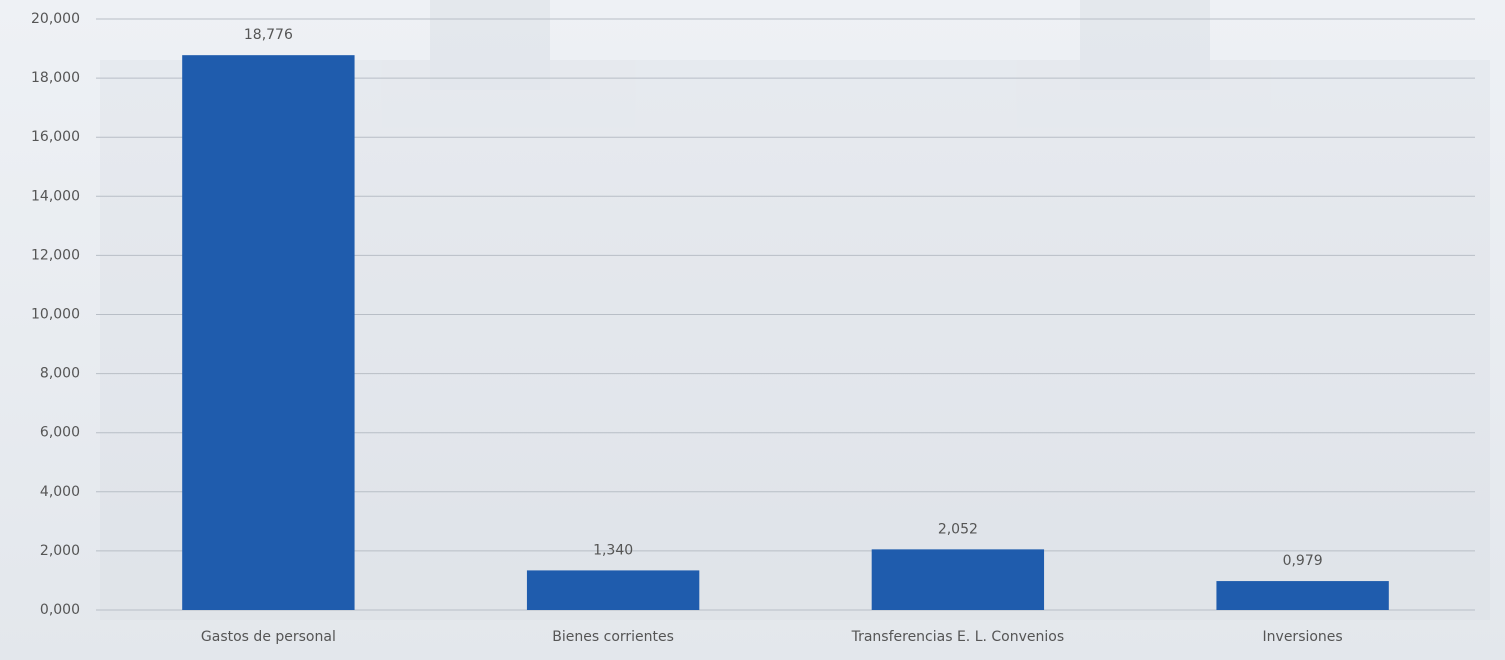 The height and width of the screenshot is (660, 1505). What do you see at coordinates (268, 35) in the screenshot?
I see `data-label: 18,776` at bounding box center [268, 35].